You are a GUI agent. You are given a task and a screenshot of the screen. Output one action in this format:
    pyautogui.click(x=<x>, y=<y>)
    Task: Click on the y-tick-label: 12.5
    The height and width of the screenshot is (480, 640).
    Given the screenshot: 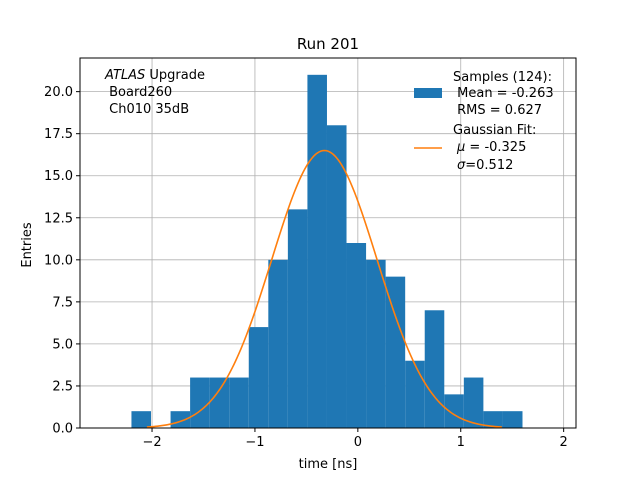 What is the action you would take?
    pyautogui.click(x=58, y=218)
    